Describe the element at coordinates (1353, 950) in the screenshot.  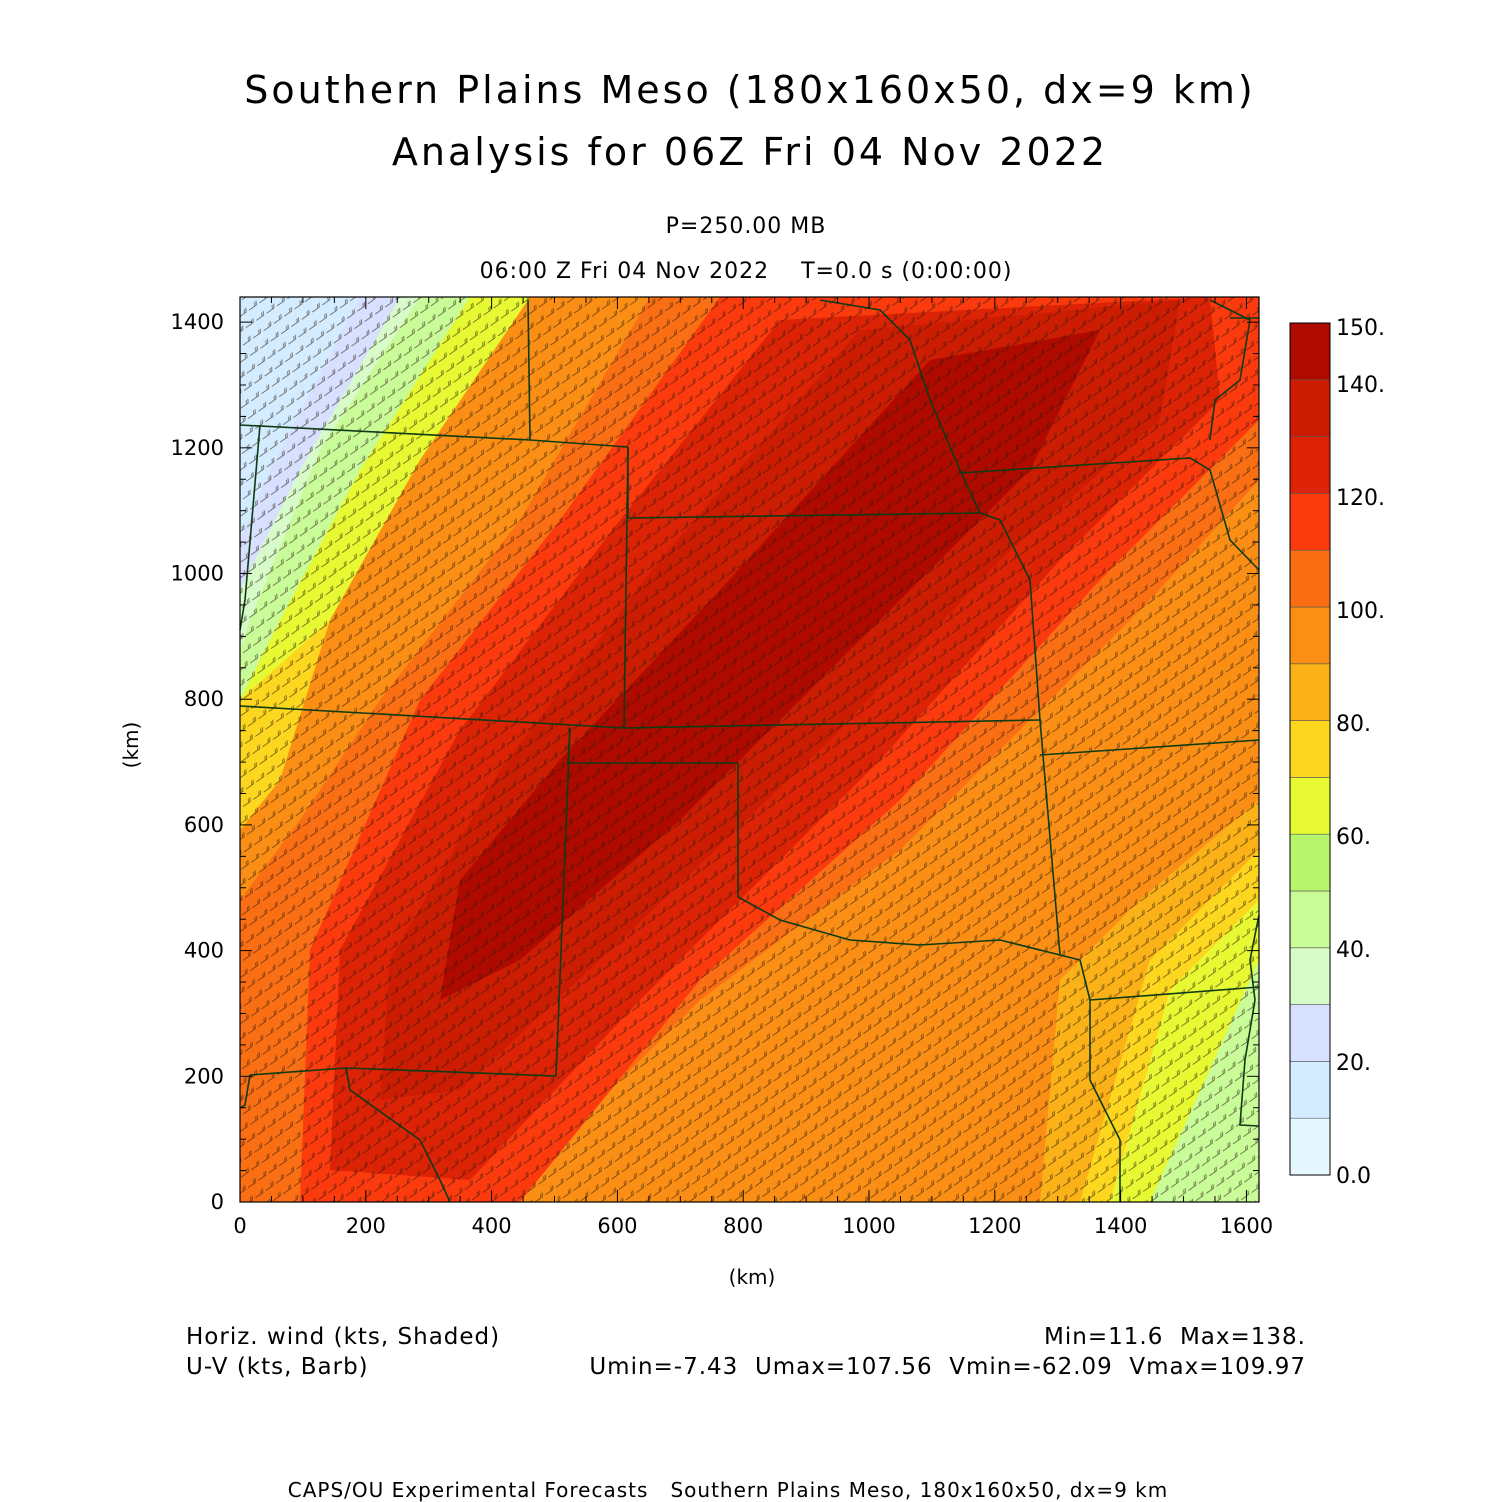
I see `colorbar-label: 40.` at that location.